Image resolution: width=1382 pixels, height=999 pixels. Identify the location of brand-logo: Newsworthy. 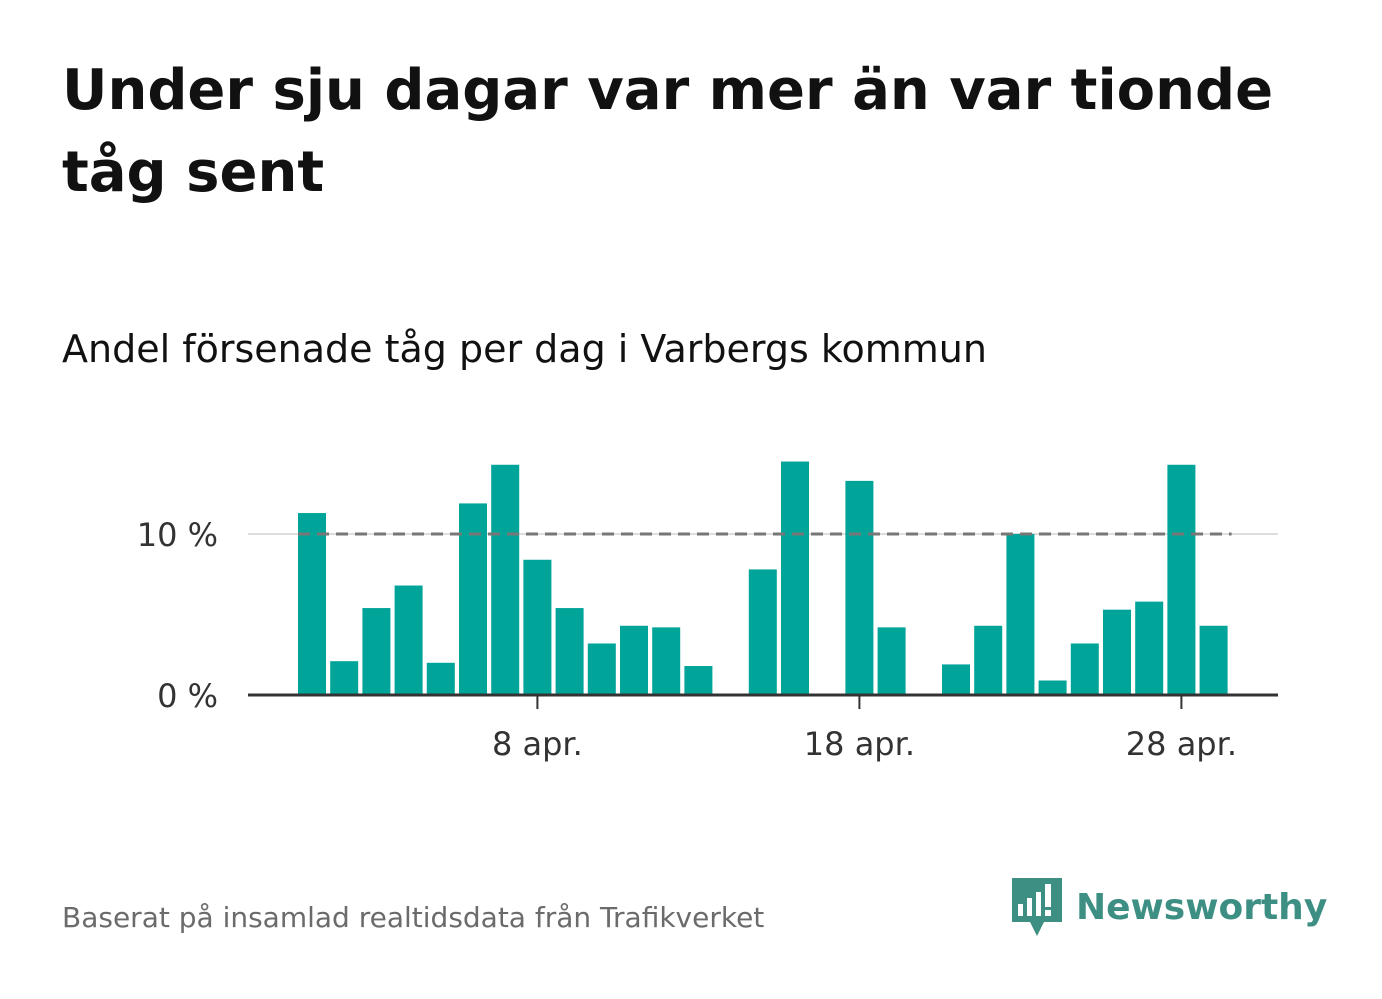
(1169, 908).